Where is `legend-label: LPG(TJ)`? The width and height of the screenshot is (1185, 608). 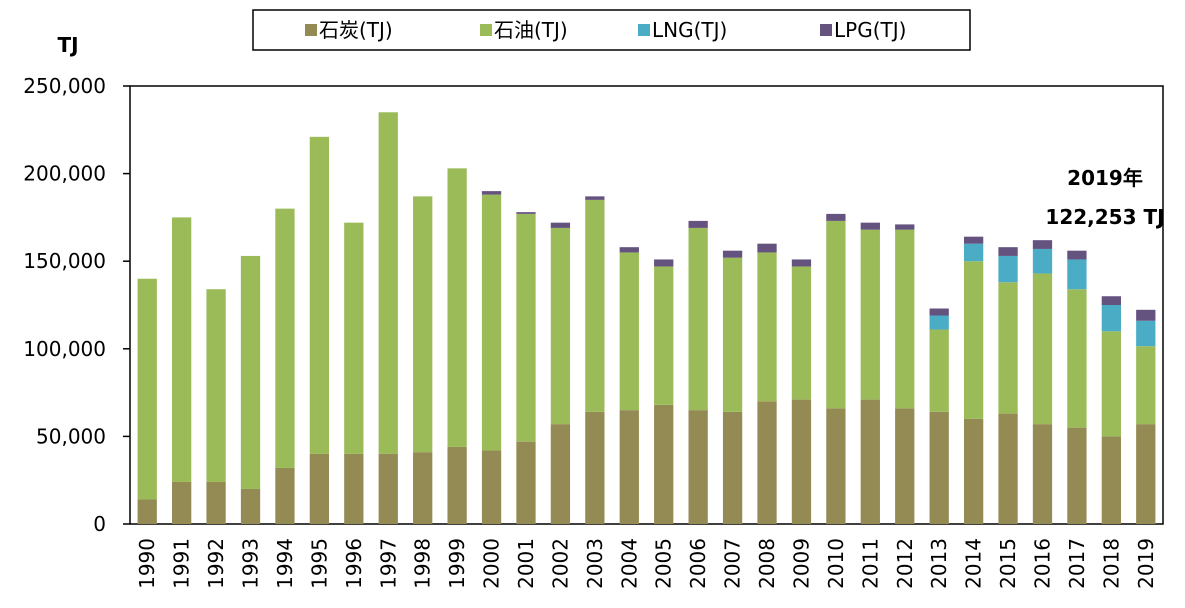
legend-label: LPG(TJ) is located at coordinates (870, 30).